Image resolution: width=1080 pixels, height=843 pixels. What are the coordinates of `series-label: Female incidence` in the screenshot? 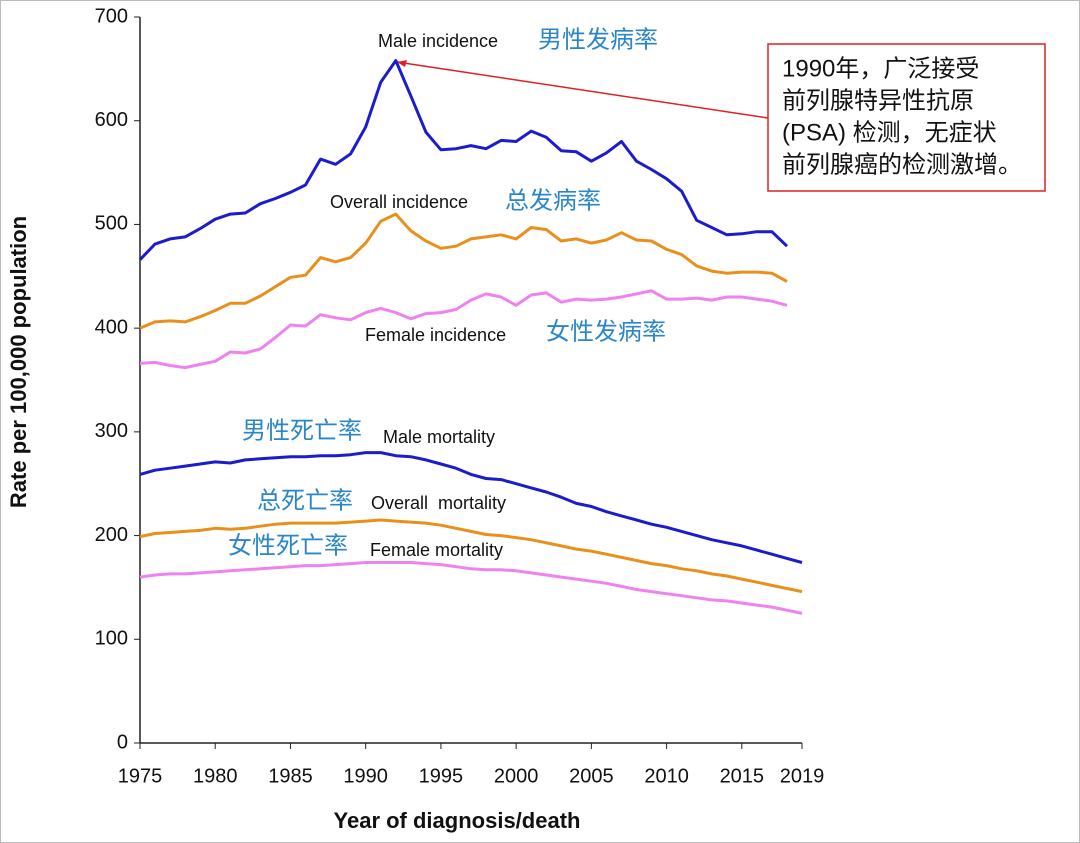 It's located at (435, 335).